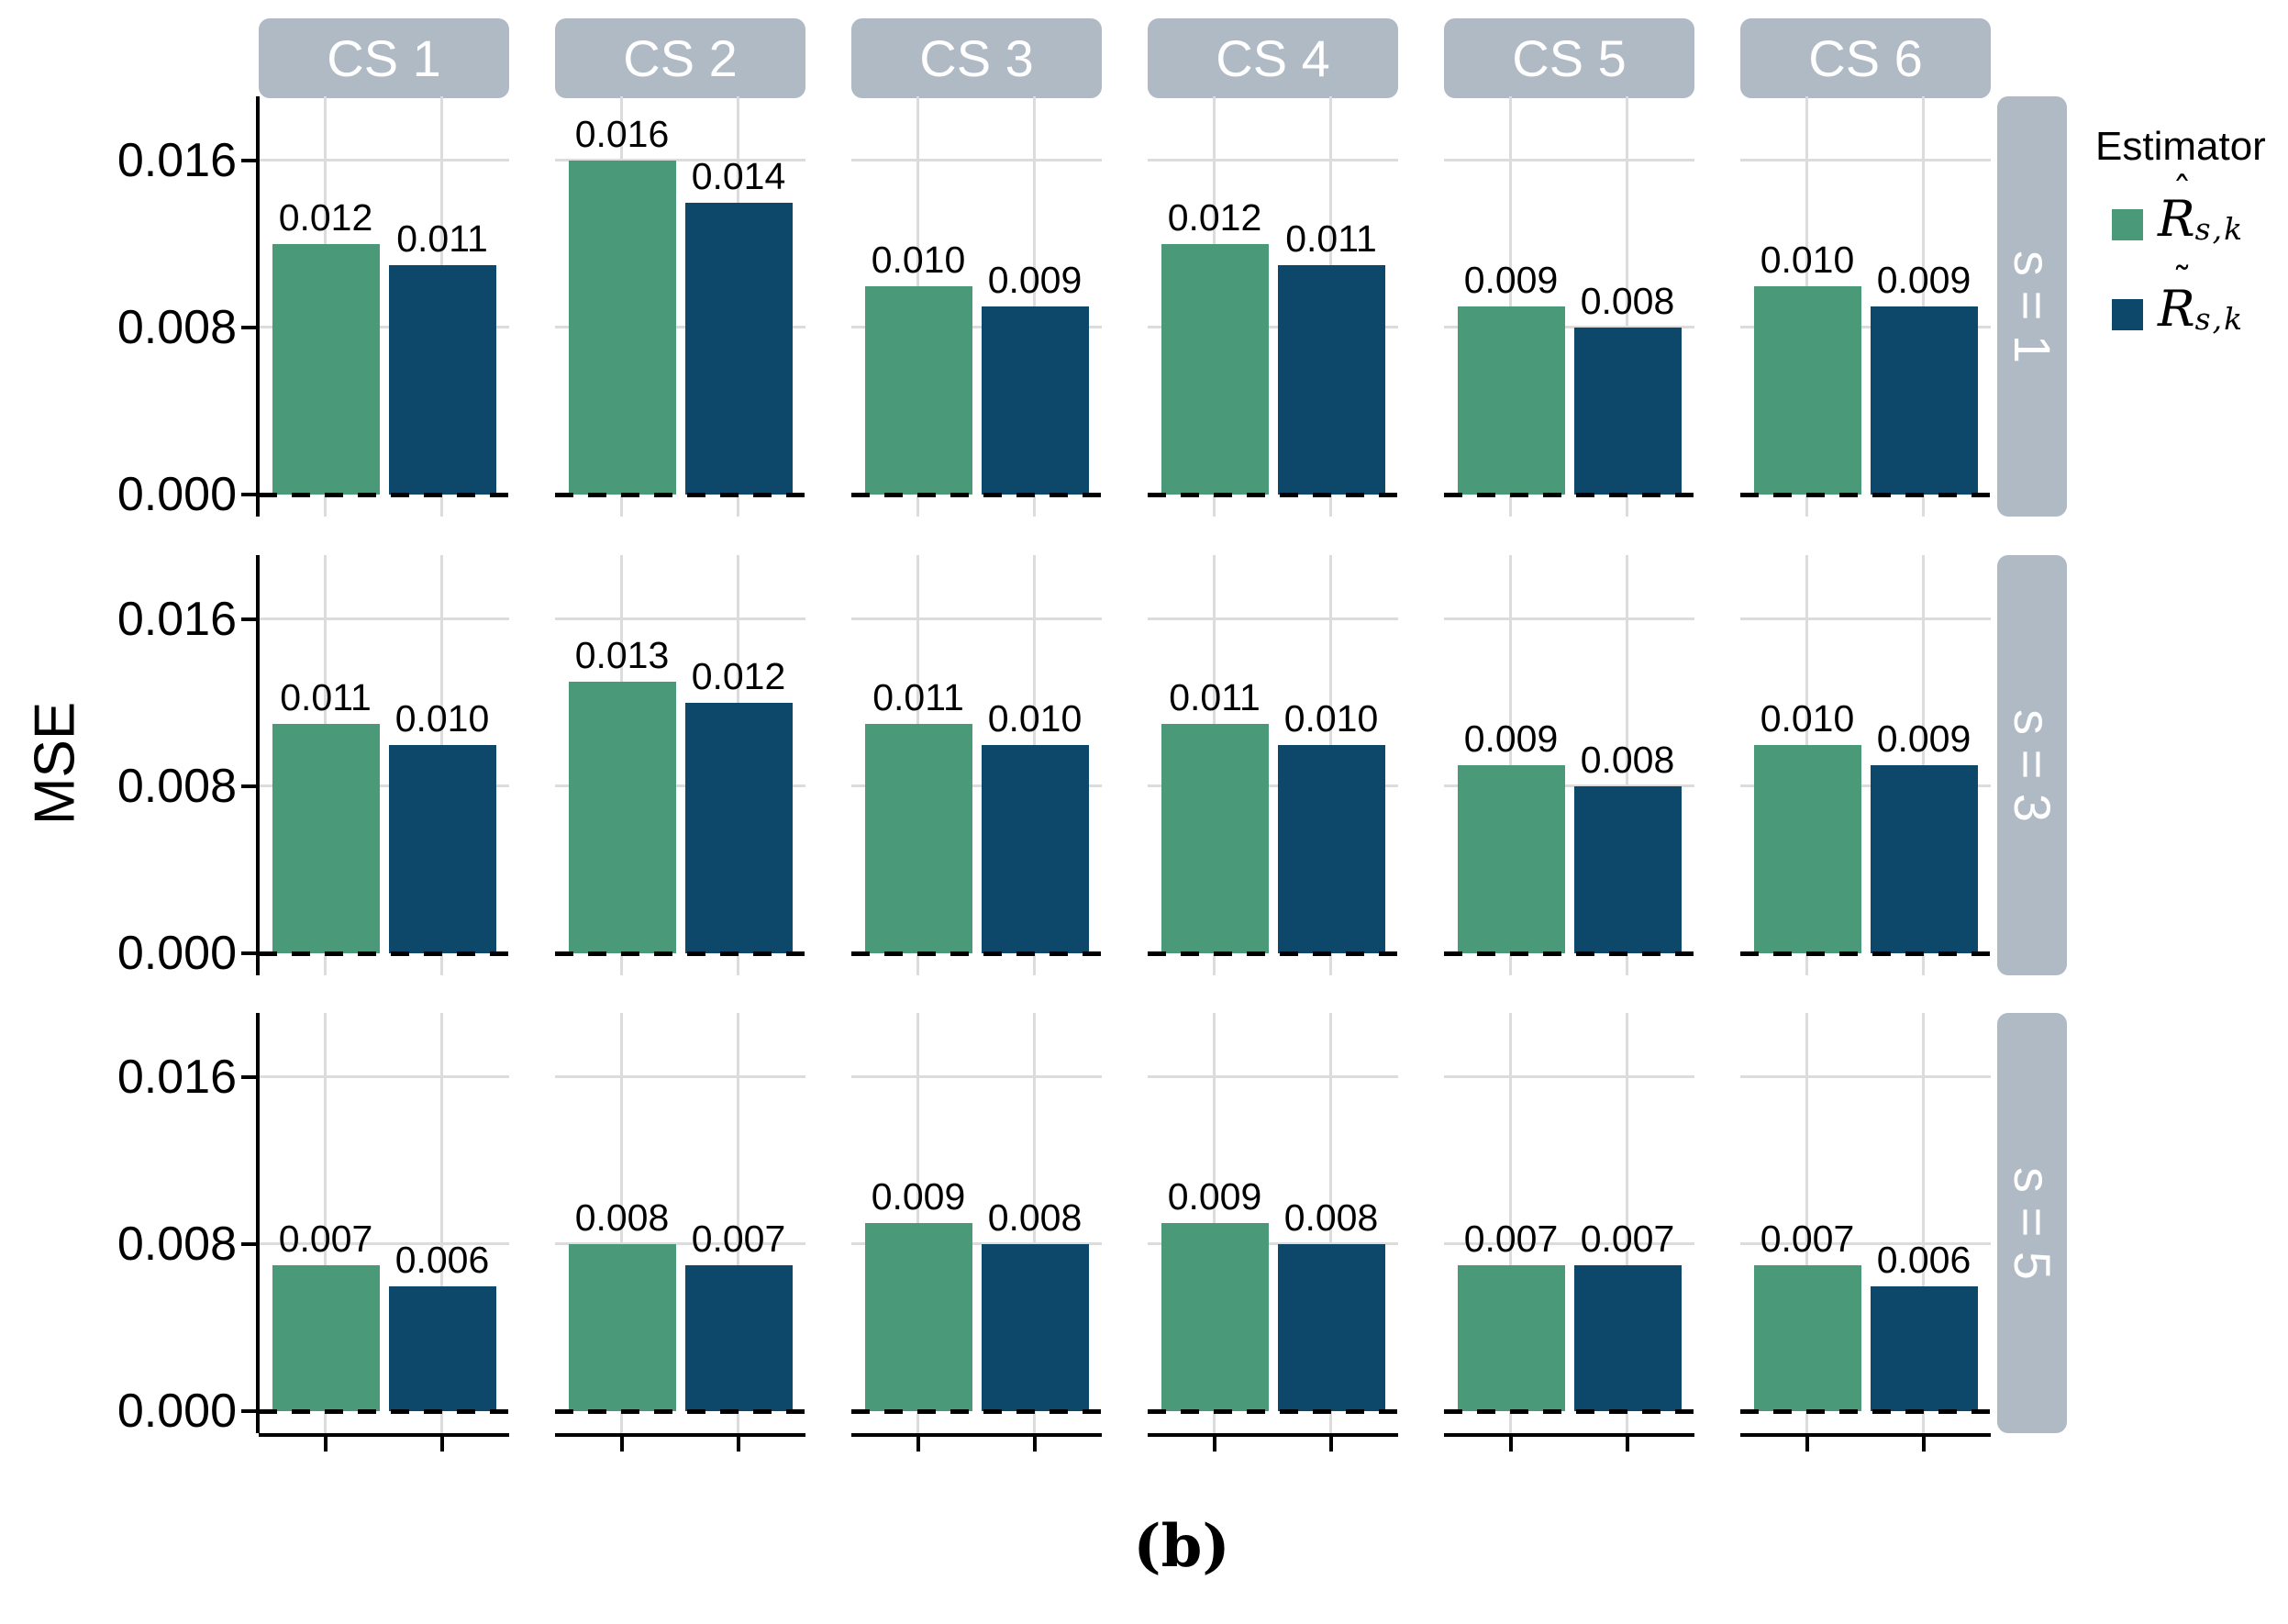 The width and height of the screenshot is (2288, 1624). Describe the element at coordinates (1569, 1223) in the screenshot. I see `facet-panel: 0.007 0.007` at that location.